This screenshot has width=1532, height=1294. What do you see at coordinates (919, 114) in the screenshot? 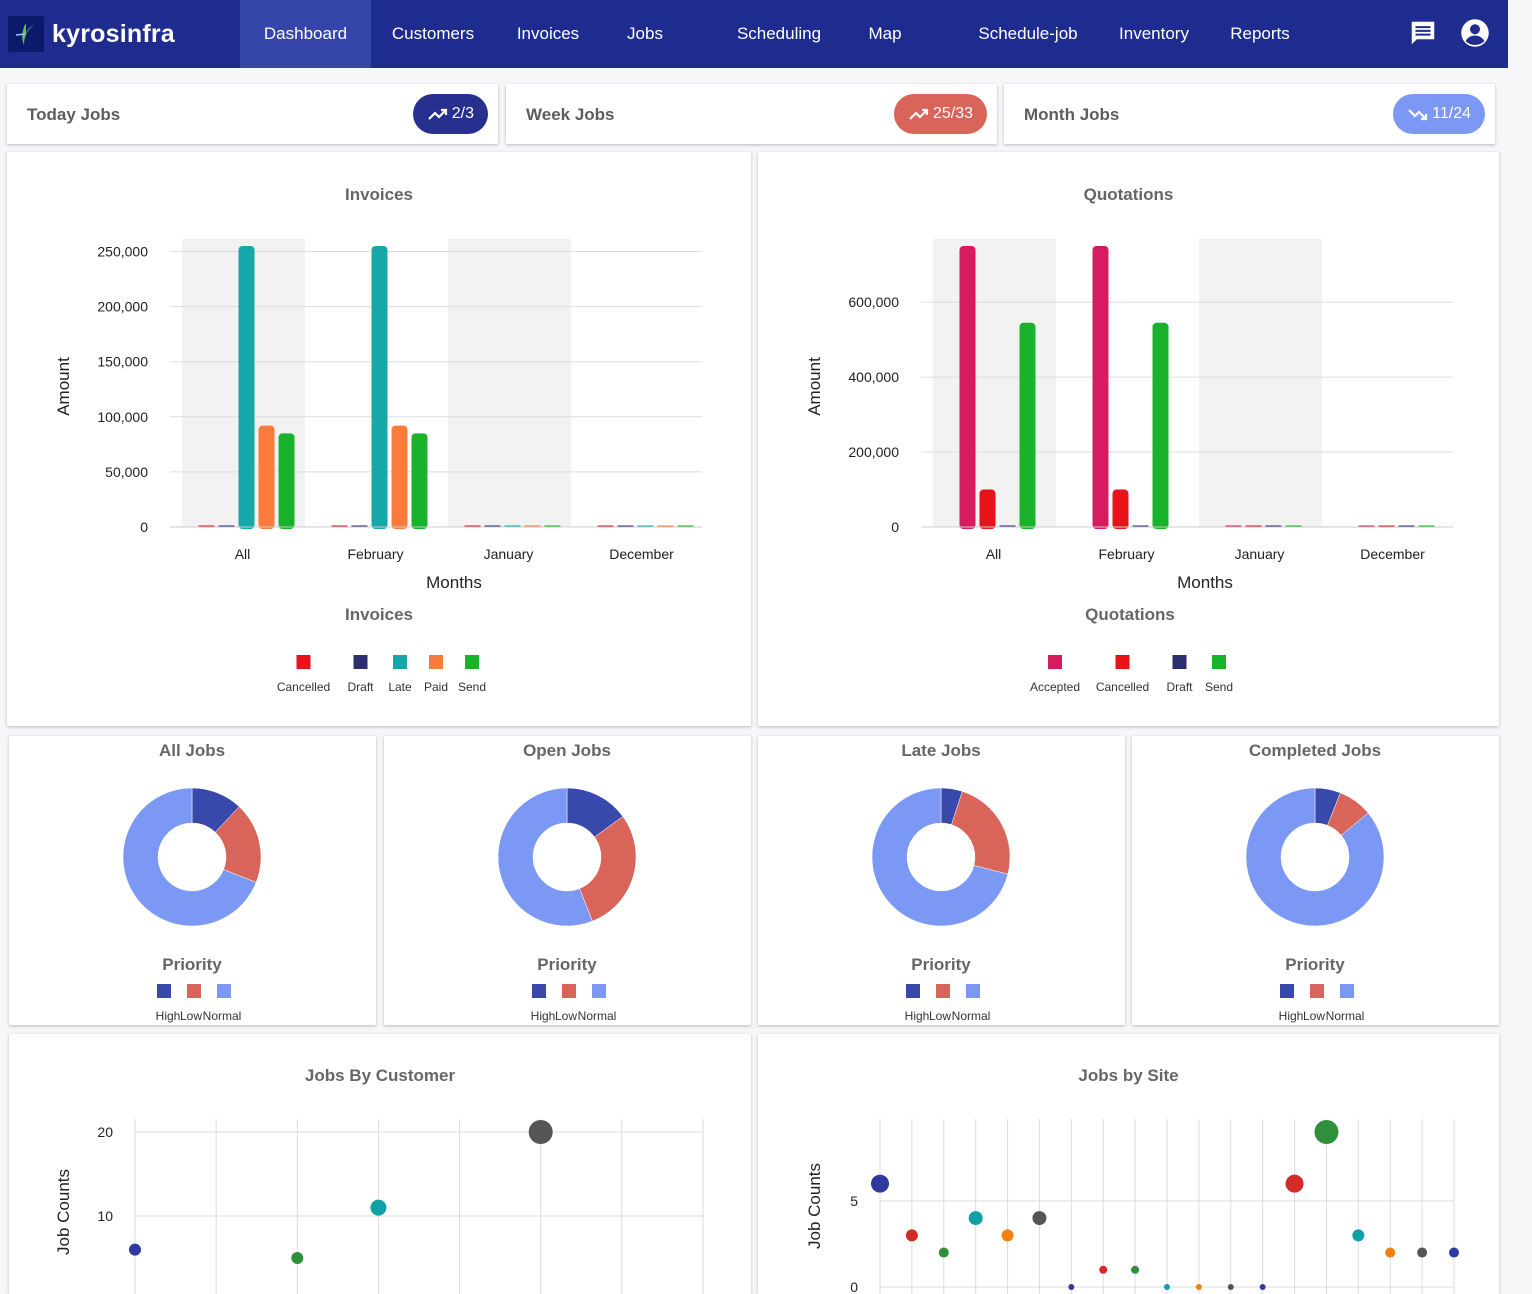
I see `trend-up-icon` at bounding box center [919, 114].